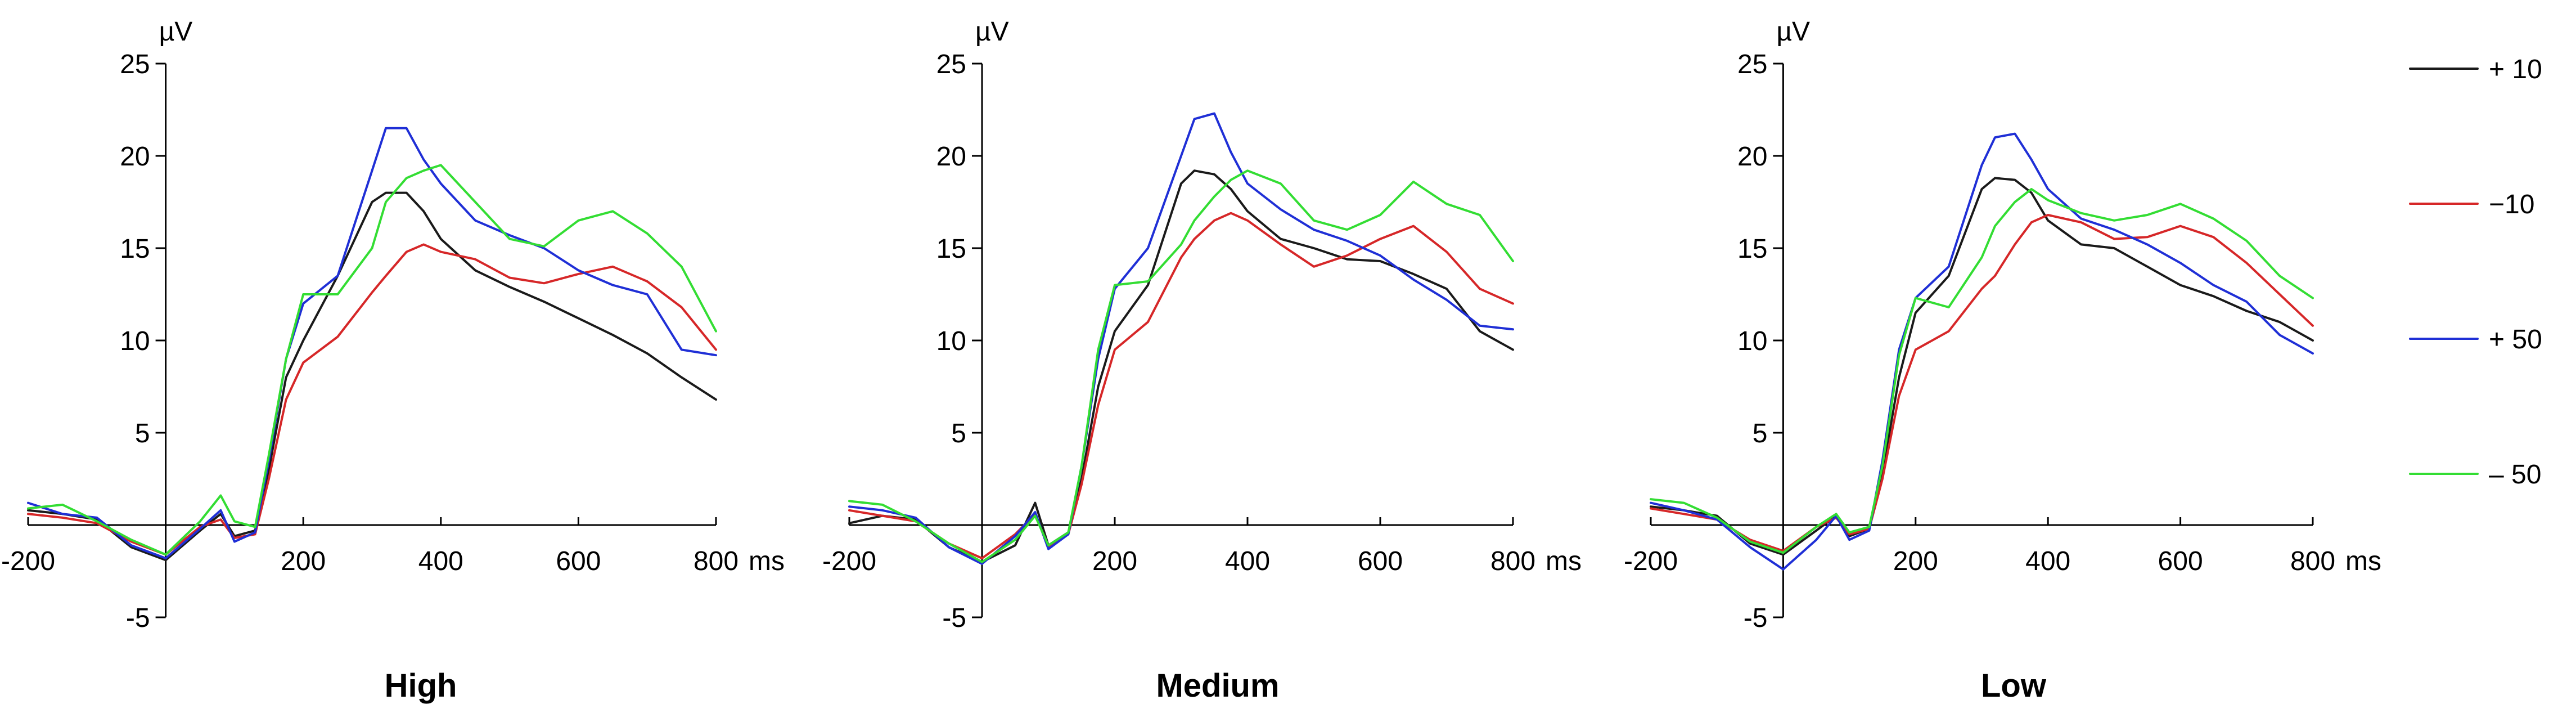 This screenshot has width=2576, height=722. I want to click on panel-title: Low, so click(2014, 686).